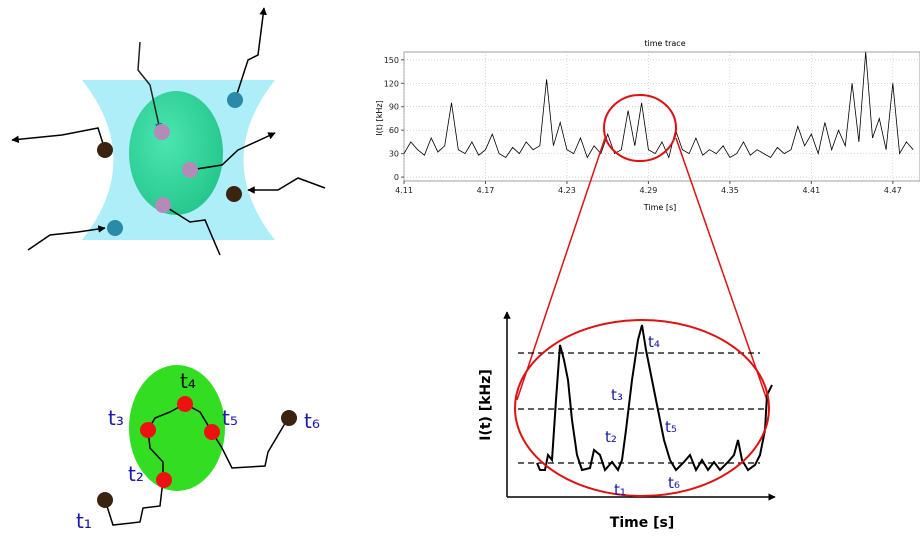 This screenshot has width=920, height=537. I want to click on path-diagram: t₁ t₂ t₃ t₄ t₅ t₆, so click(198, 449).